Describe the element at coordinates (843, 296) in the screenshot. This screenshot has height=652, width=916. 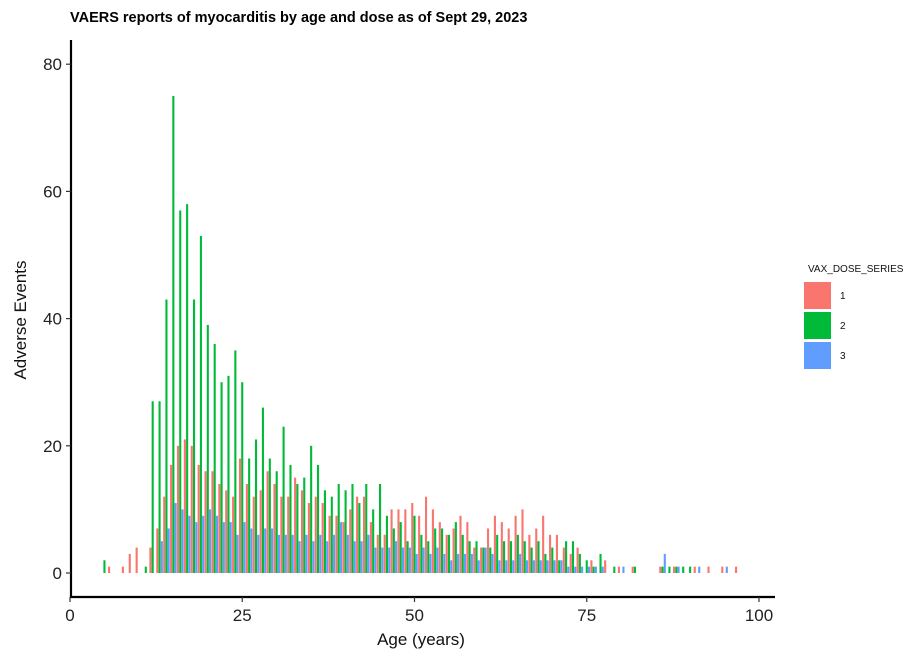
I see `legend-label-1: 1` at that location.